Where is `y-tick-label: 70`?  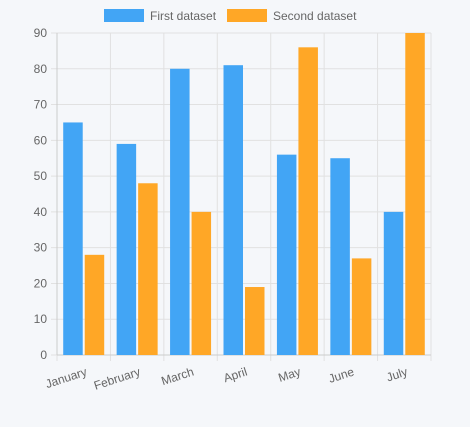 y-tick-label: 70 is located at coordinates (41, 105).